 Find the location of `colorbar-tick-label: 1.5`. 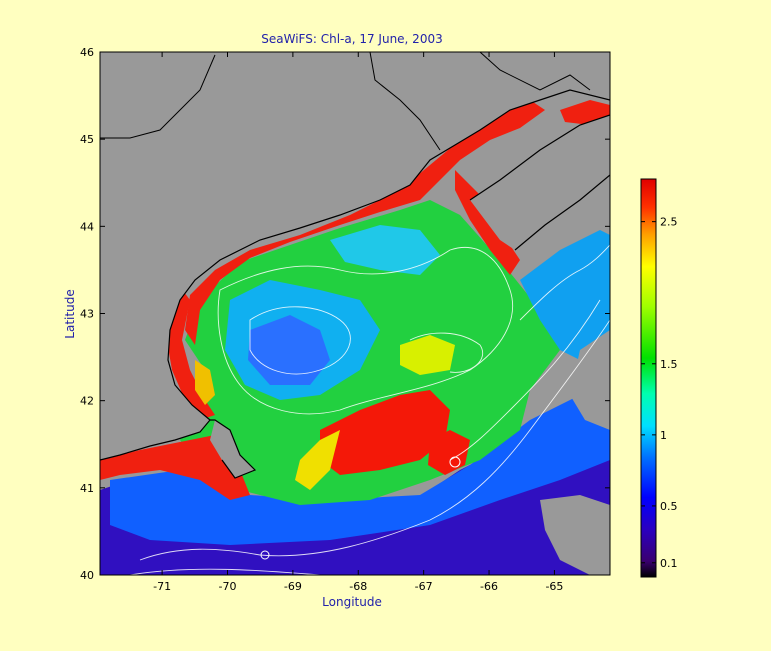

colorbar-tick-label: 1.5 is located at coordinates (669, 364).